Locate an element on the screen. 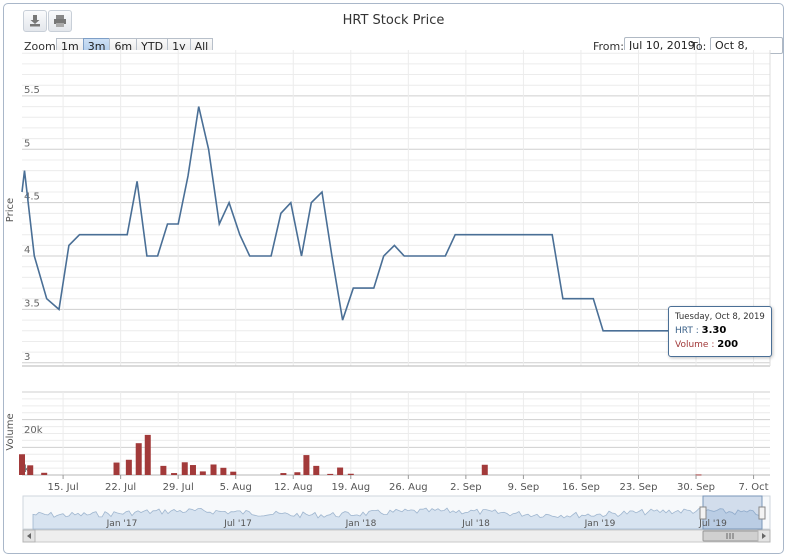 This screenshot has height=557, width=787. volume-axis-label: Volume is located at coordinates (10, 431).